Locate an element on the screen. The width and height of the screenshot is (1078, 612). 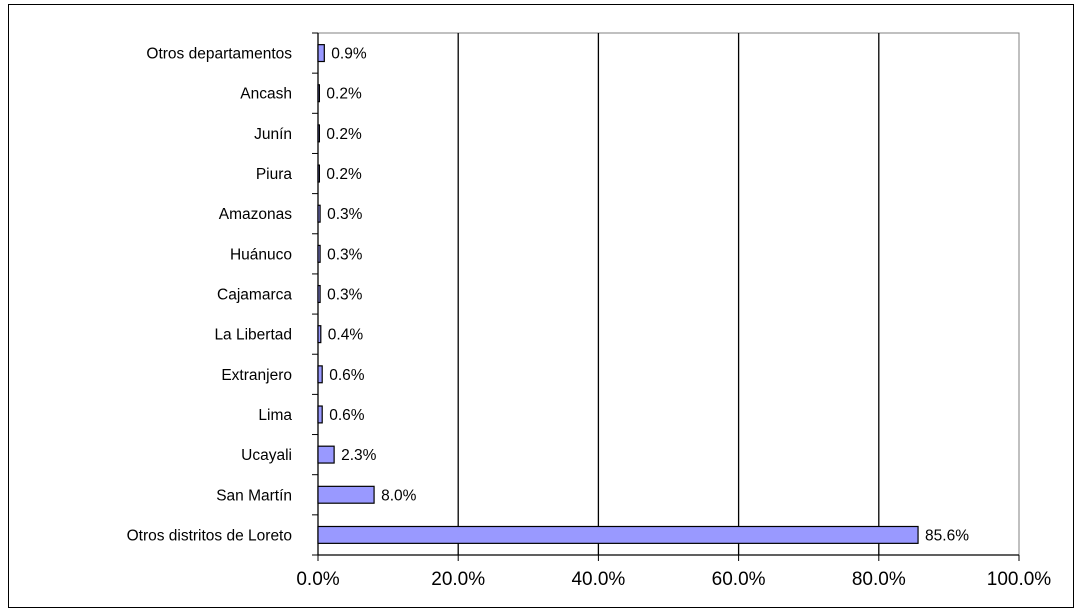
category-label: Ucayali is located at coordinates (266, 455).